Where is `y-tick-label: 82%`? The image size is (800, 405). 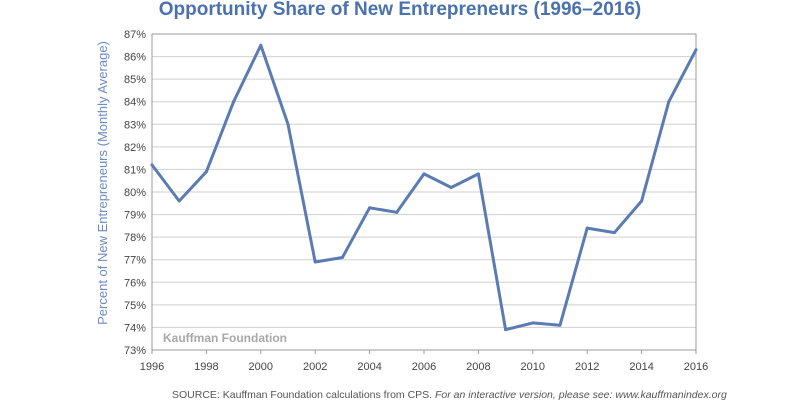 y-tick-label: 82% is located at coordinates (135, 148).